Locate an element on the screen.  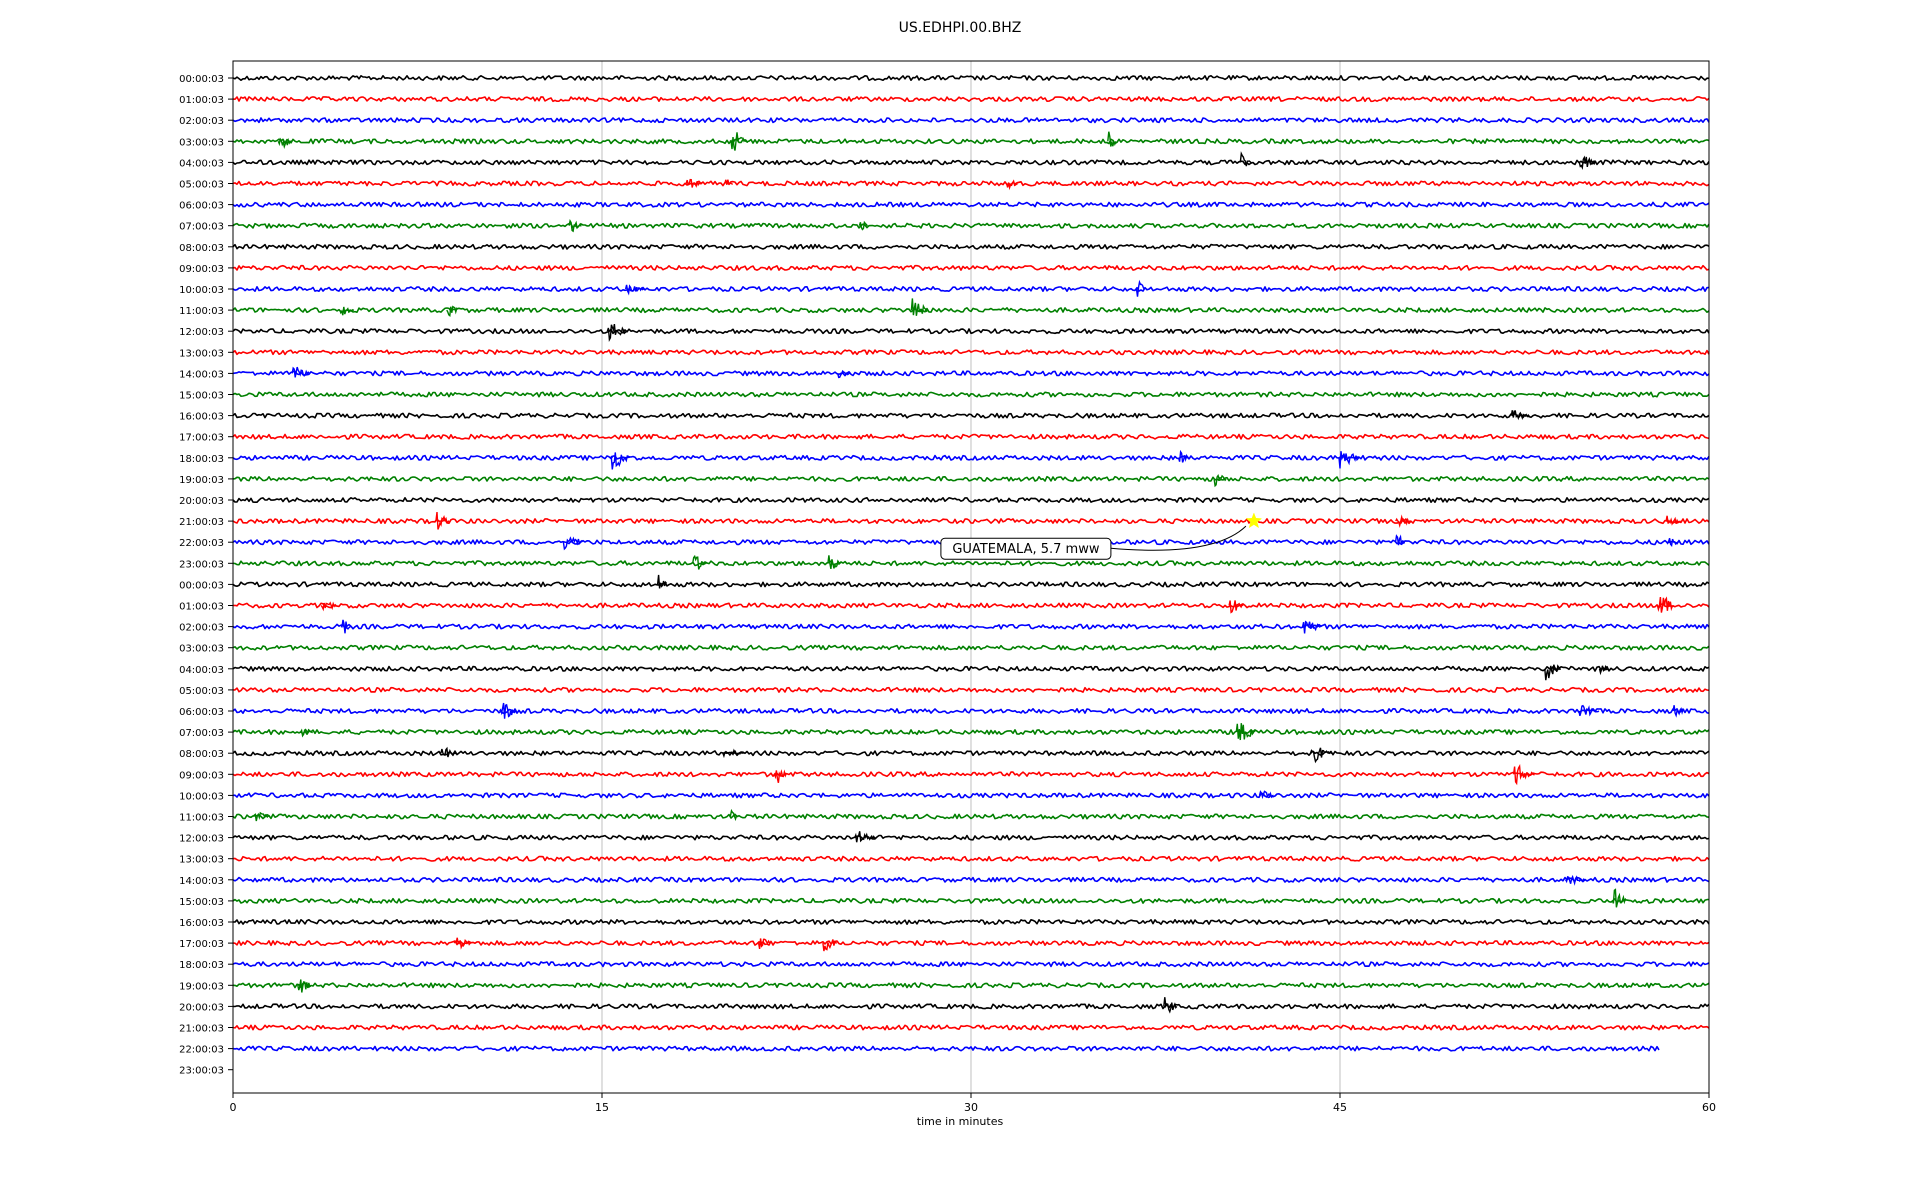
x-tick-label: 30 is located at coordinates (971, 1107).